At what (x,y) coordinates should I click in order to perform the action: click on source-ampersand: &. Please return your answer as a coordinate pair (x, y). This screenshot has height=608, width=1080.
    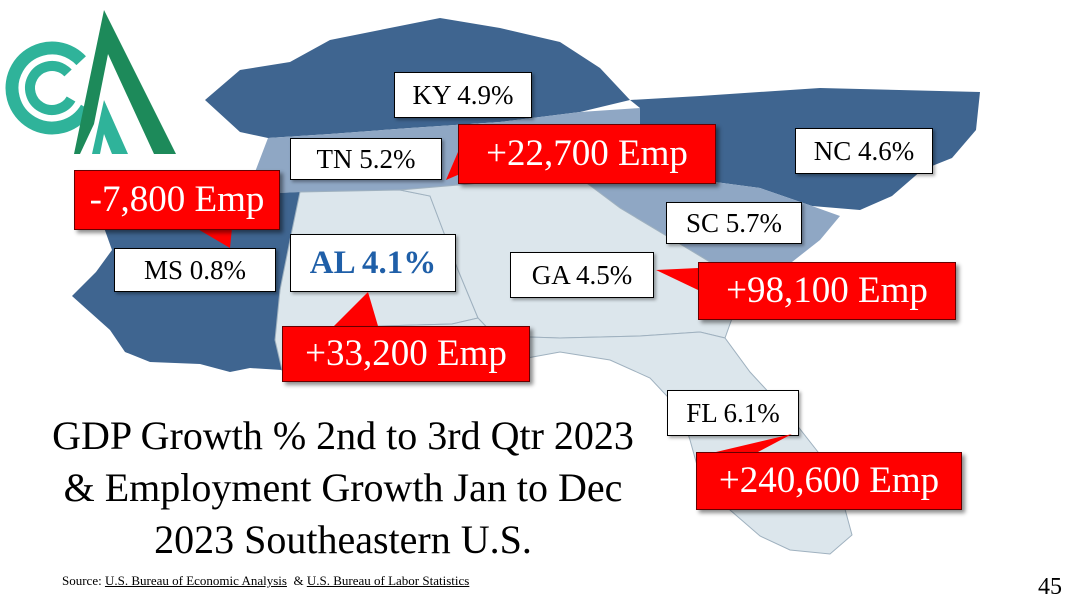
    Looking at the image, I should click on (298, 580).